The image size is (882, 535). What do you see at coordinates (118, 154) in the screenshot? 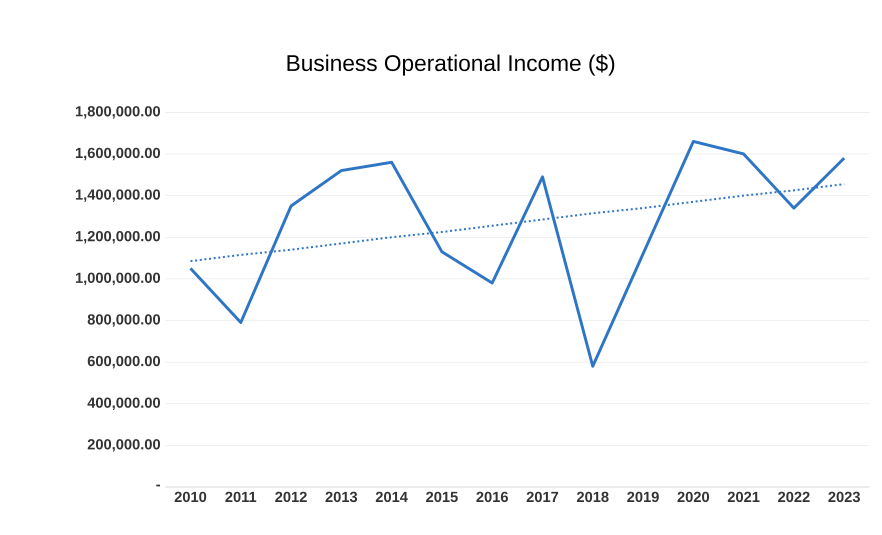
I see `y-tick-label: 1,600,000.00` at bounding box center [118, 154].